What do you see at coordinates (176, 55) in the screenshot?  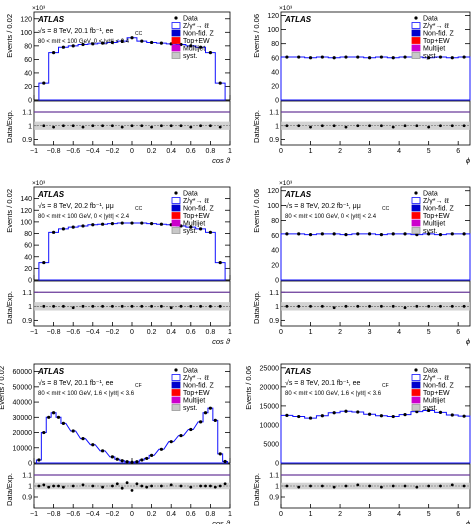 I see `legend-swatch-syst` at bounding box center [176, 55].